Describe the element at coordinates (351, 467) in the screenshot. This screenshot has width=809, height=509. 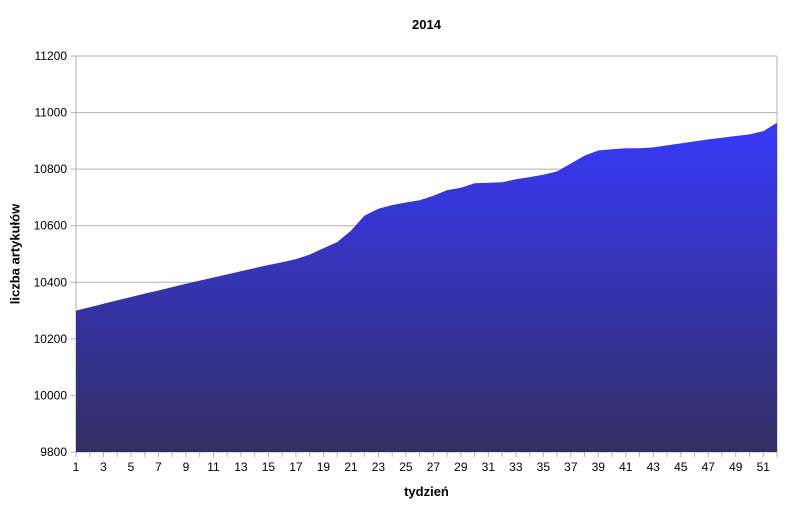
I see `x-tick-label: 21` at that location.